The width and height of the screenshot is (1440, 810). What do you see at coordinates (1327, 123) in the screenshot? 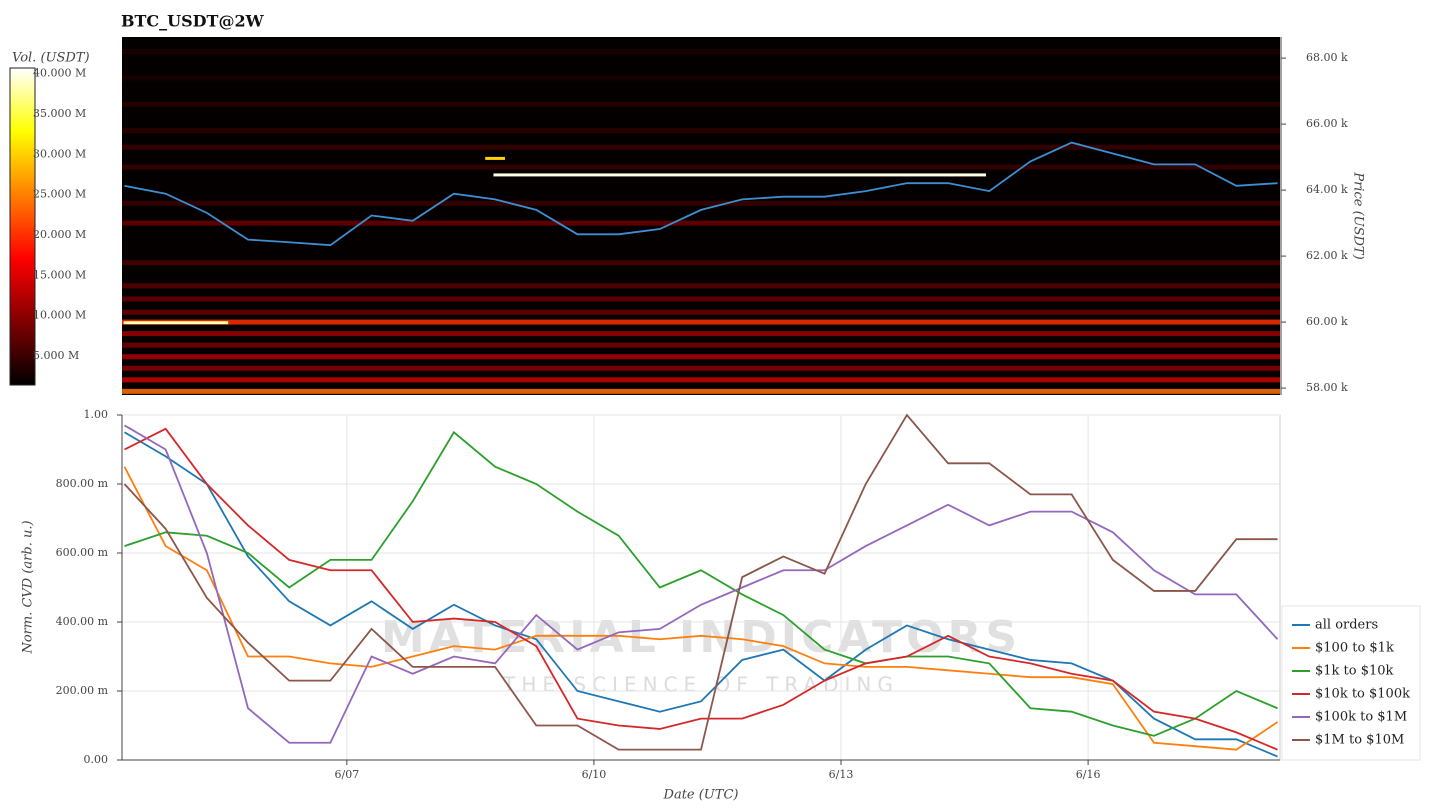
I see `y-tick-label: 66.00 k` at bounding box center [1327, 123].